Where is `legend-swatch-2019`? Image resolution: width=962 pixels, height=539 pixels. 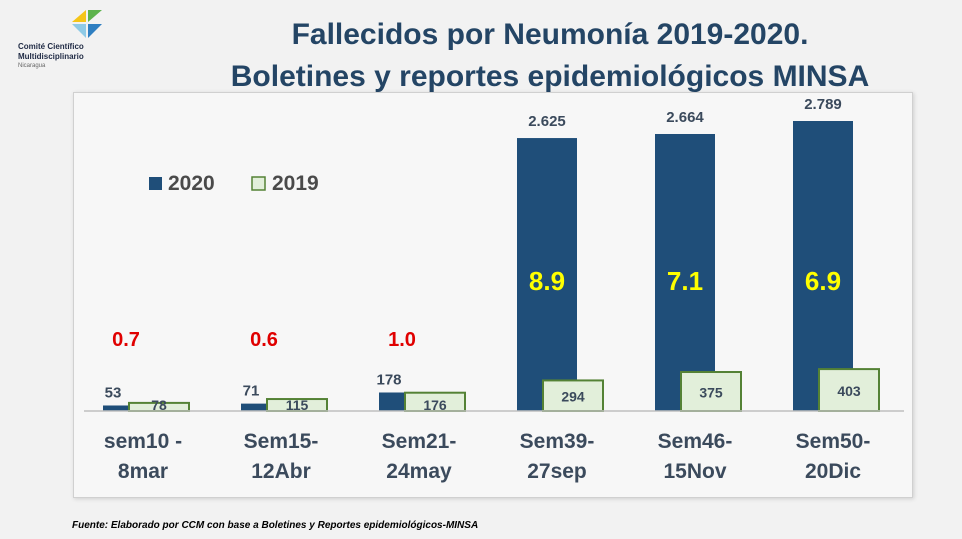
legend-swatch-2019 is located at coordinates (258, 183).